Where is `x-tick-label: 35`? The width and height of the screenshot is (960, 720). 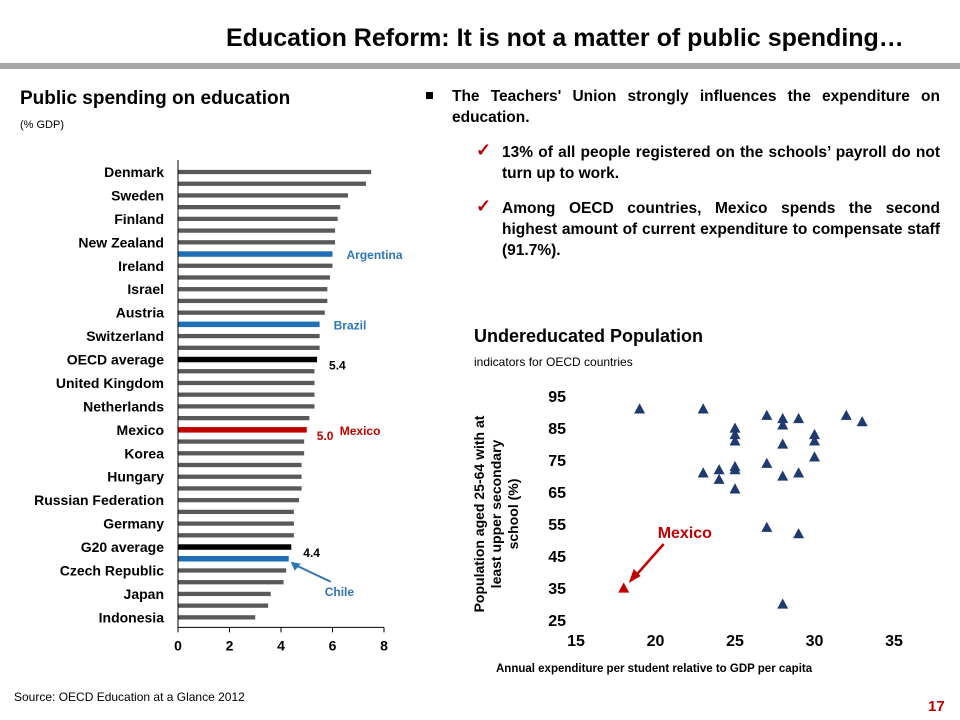 x-tick-label: 35 is located at coordinates (894, 641).